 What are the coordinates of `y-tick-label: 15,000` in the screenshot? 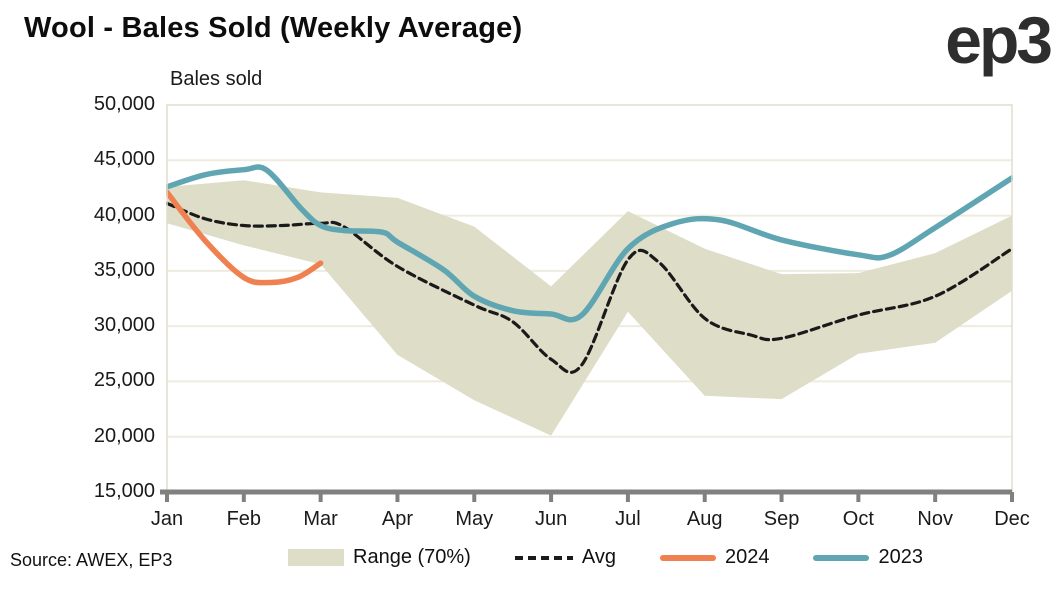 It's located at (124, 491).